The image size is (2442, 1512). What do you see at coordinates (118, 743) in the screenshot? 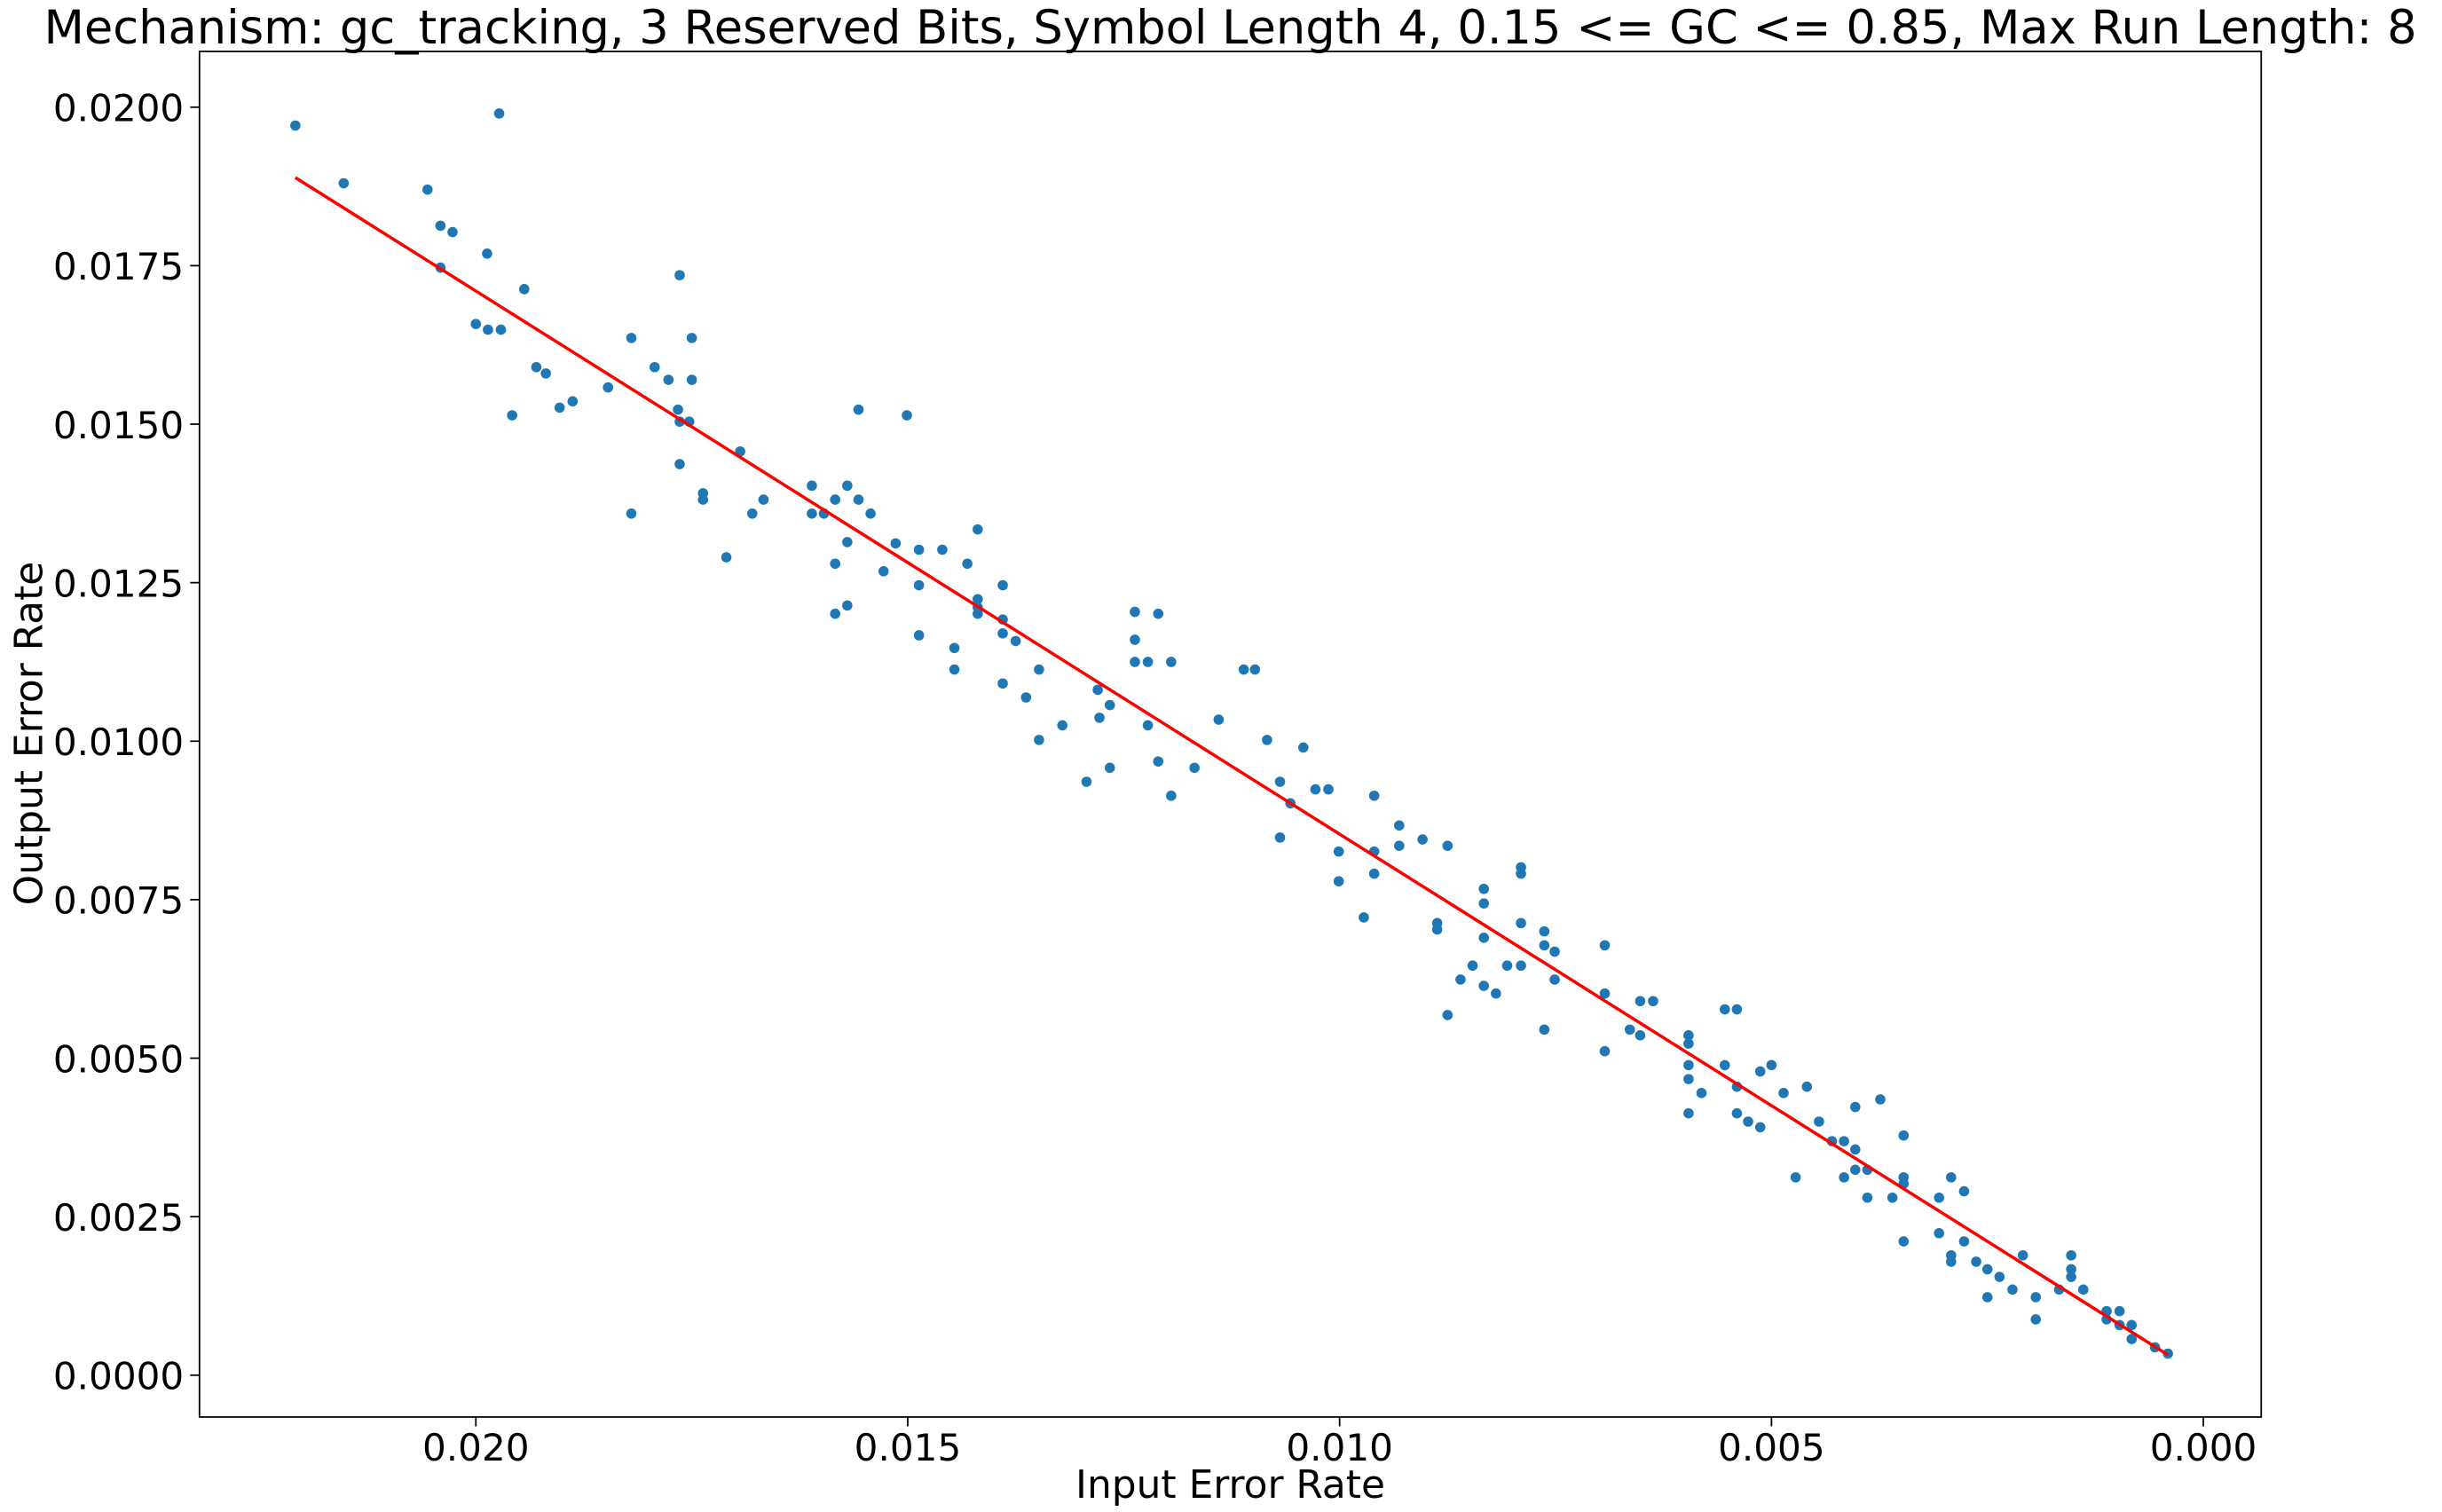
I see `y-tick-label: 0.0100` at bounding box center [118, 743].